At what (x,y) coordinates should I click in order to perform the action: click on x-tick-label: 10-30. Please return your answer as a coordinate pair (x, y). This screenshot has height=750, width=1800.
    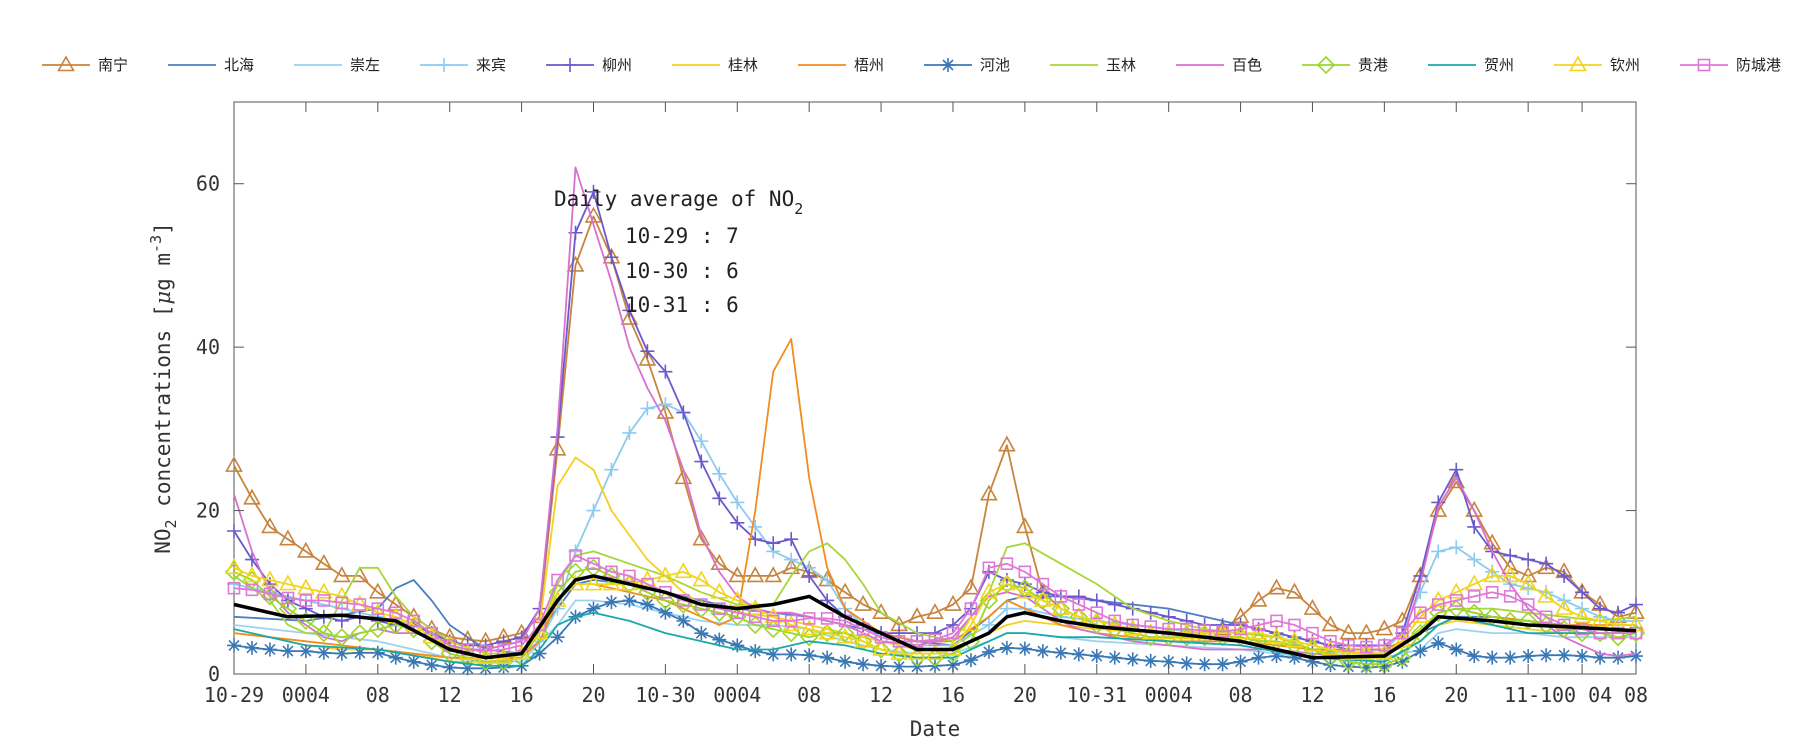
    Looking at the image, I should click on (665, 695).